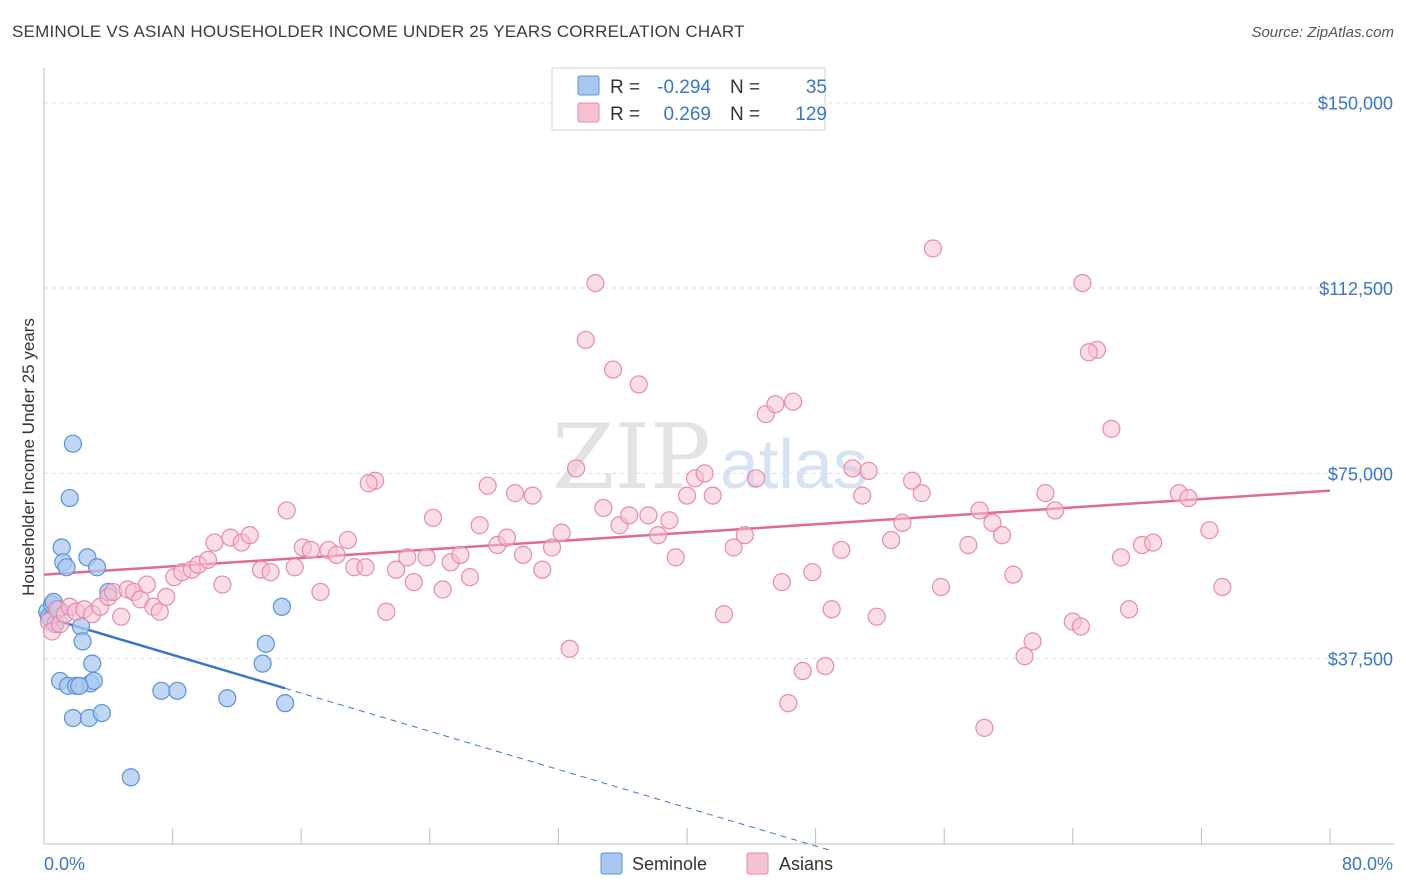 Image resolution: width=1406 pixels, height=892 pixels. What do you see at coordinates (625, 114) in the screenshot?
I see `legend-r-label-asians: R =` at bounding box center [625, 114].